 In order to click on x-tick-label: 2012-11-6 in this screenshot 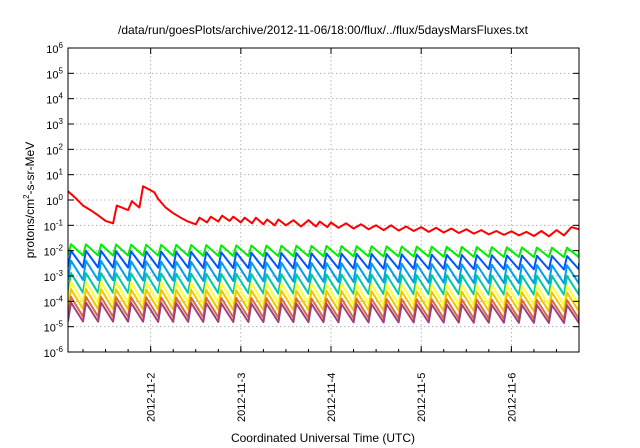, I will do `click(512, 397)`.